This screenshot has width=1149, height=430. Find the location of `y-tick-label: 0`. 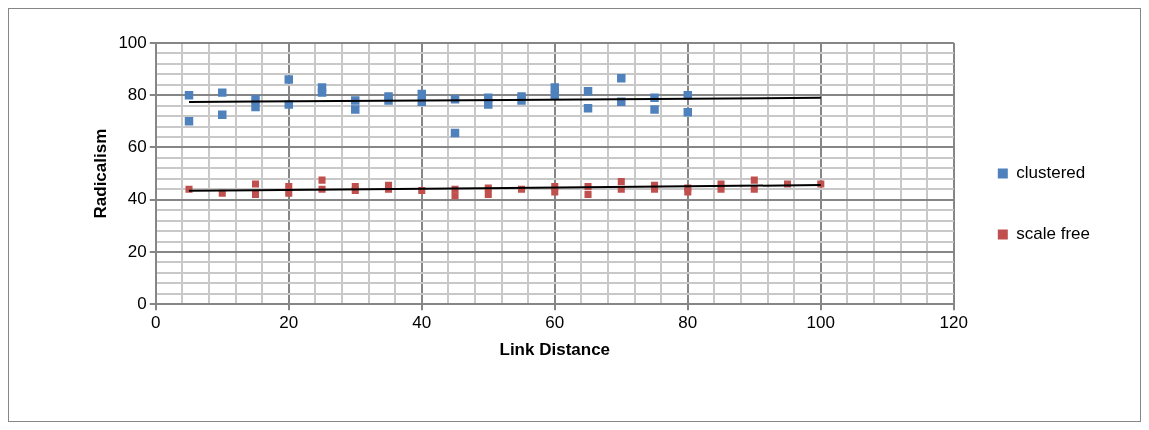

y-tick-label: 0 is located at coordinates (142, 303).